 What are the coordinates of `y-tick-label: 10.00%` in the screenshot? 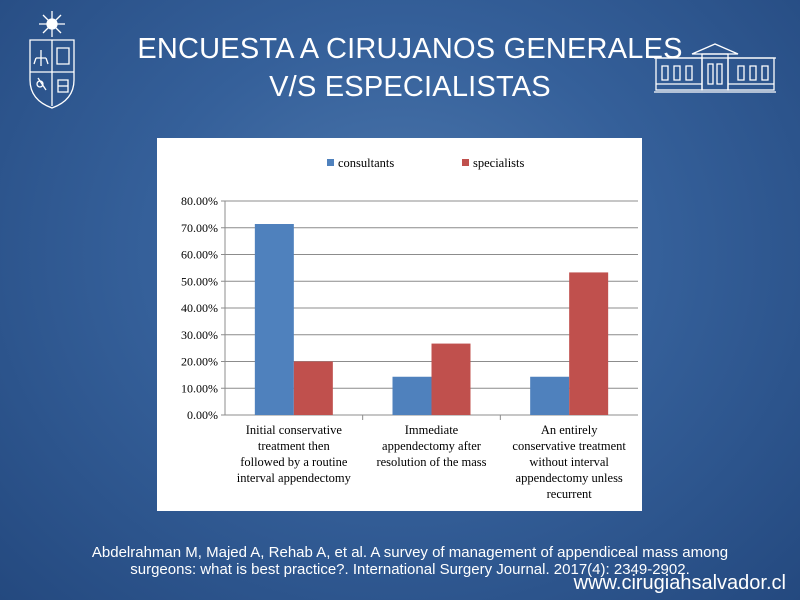 It's located at (199, 388).